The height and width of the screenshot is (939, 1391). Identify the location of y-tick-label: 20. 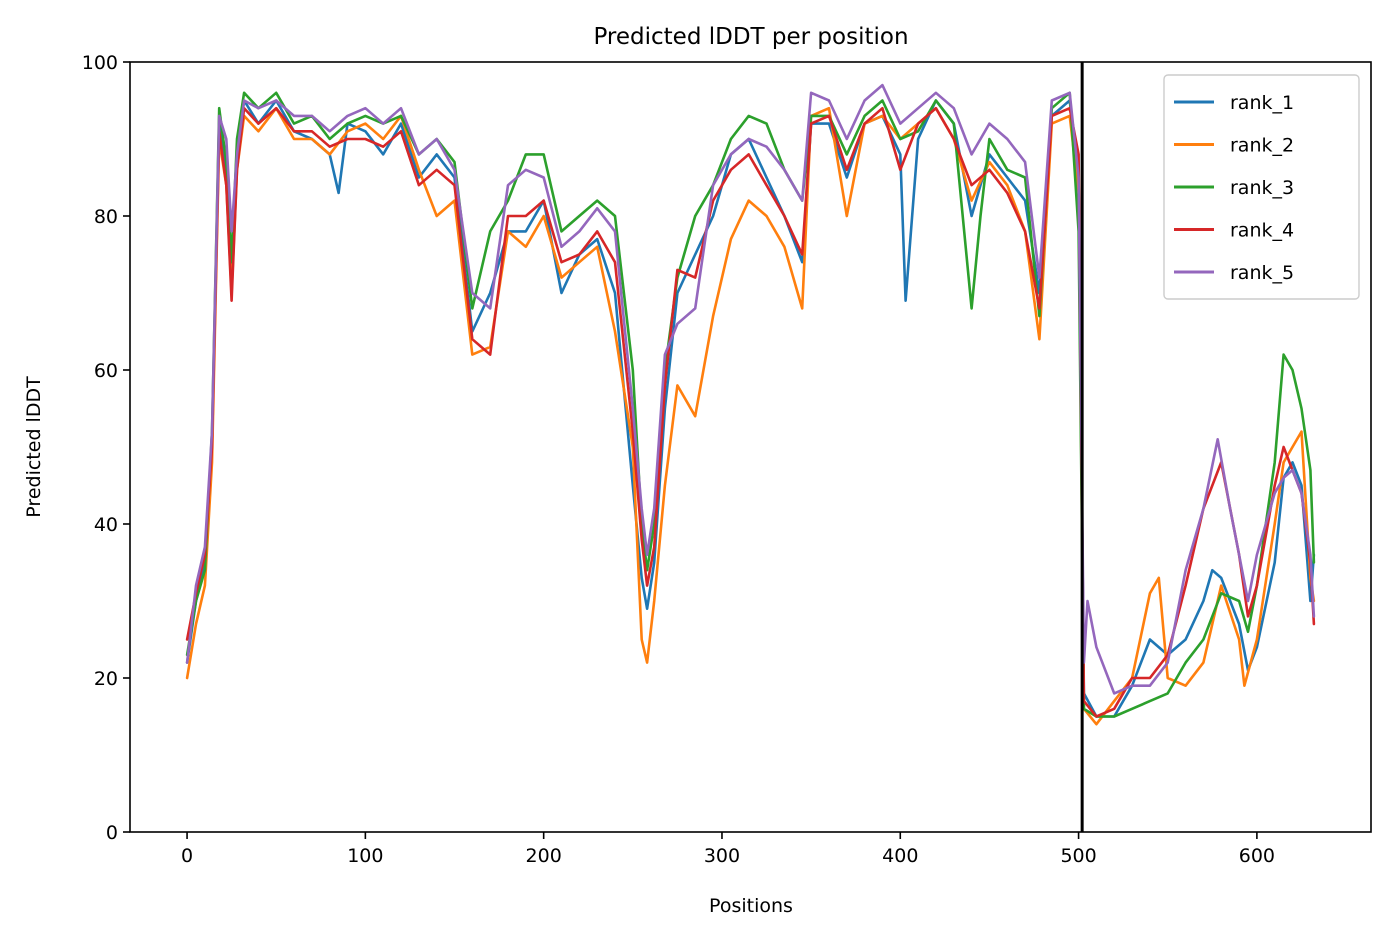
(106, 679).